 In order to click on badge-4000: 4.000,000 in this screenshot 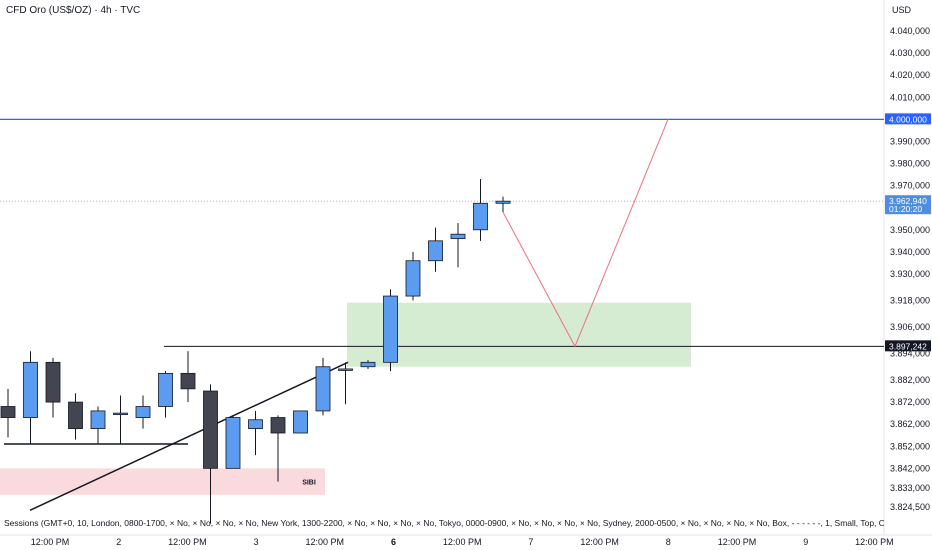, I will do `click(908, 119)`.